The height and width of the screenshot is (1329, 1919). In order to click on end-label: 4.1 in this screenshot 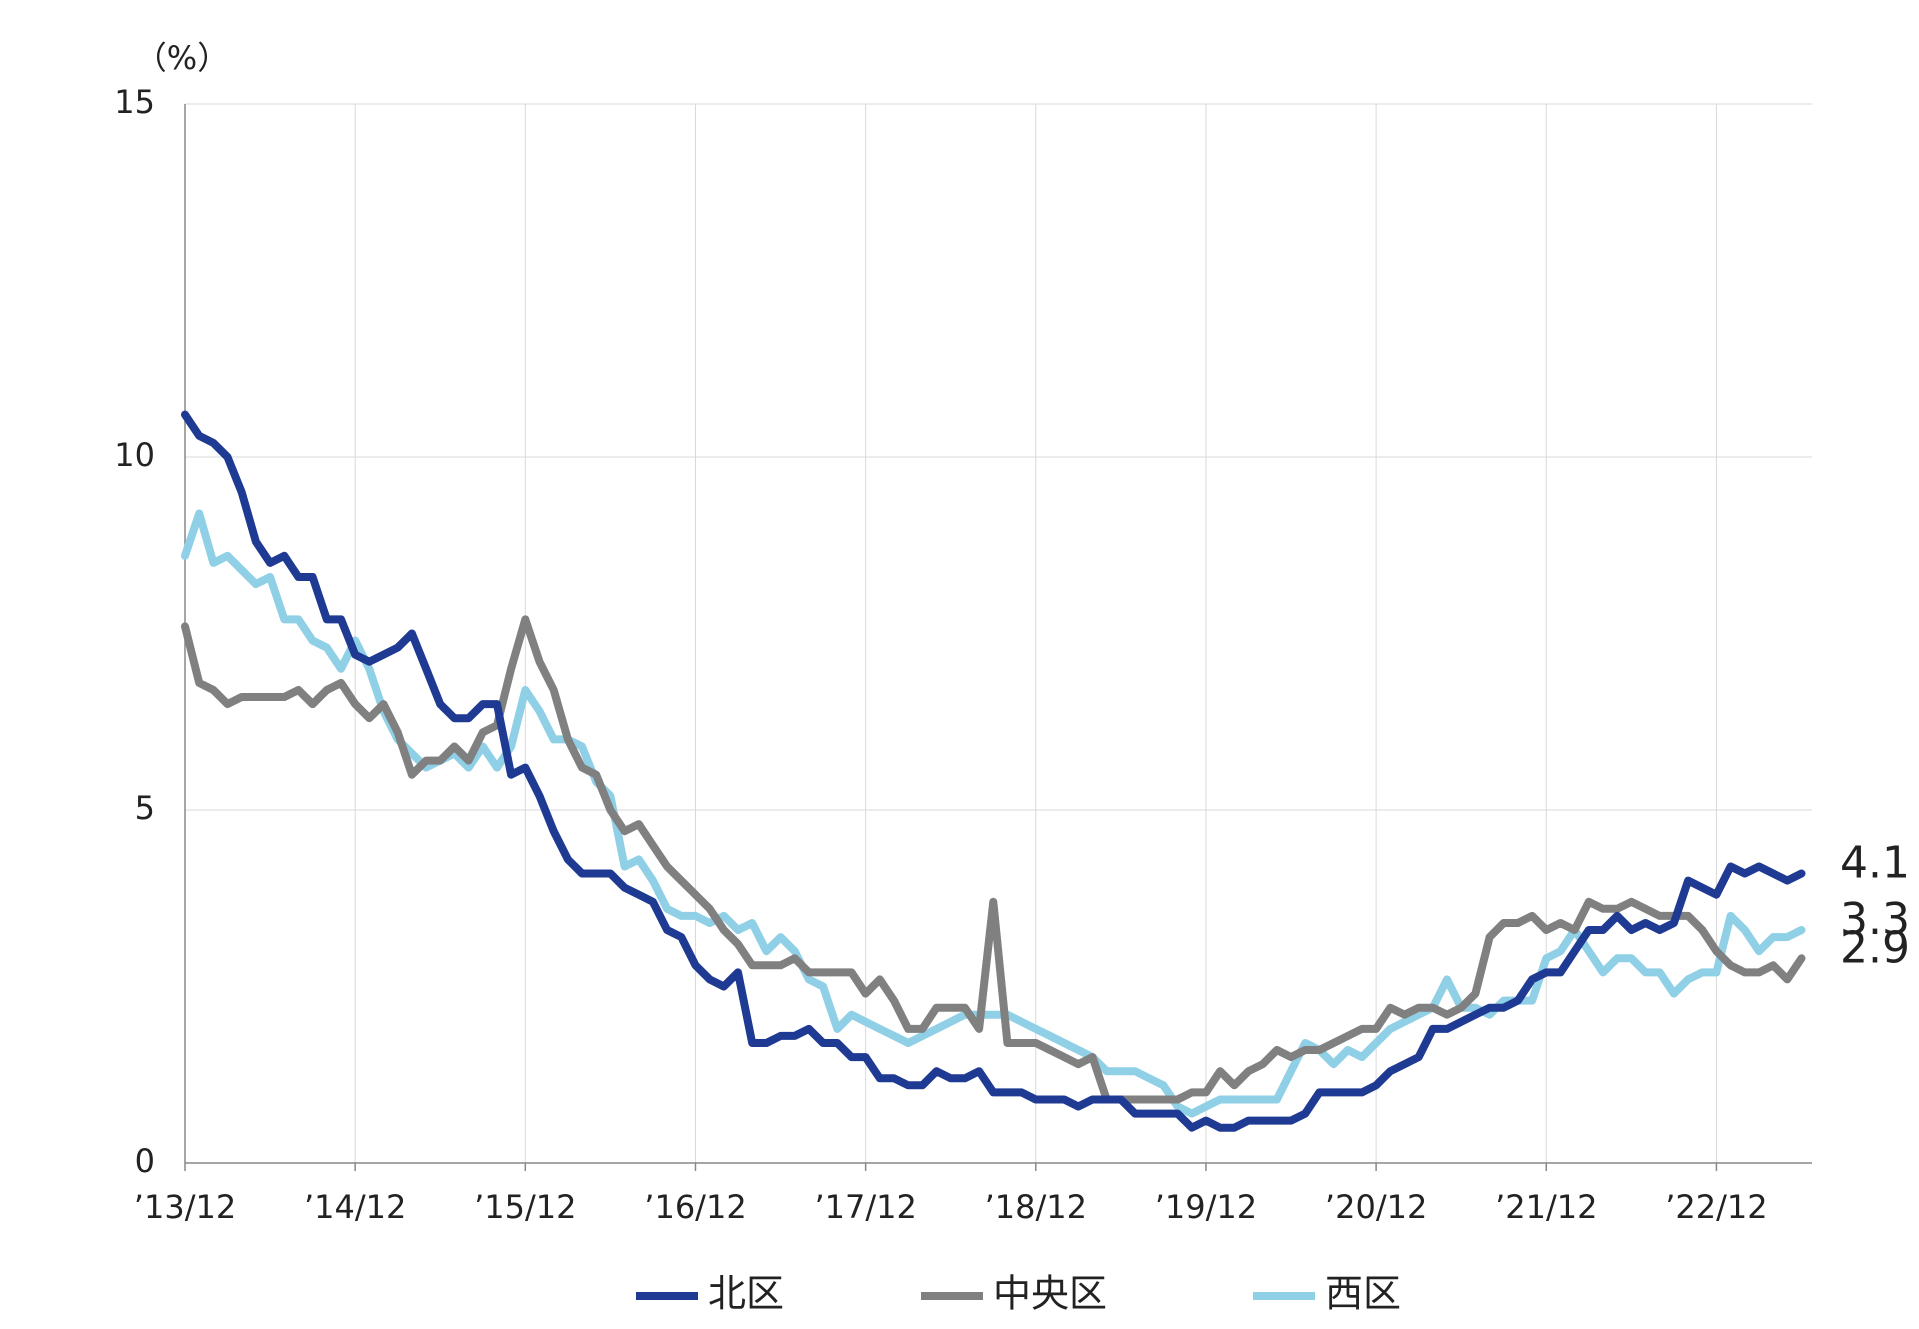, I will do `click(1875, 863)`.